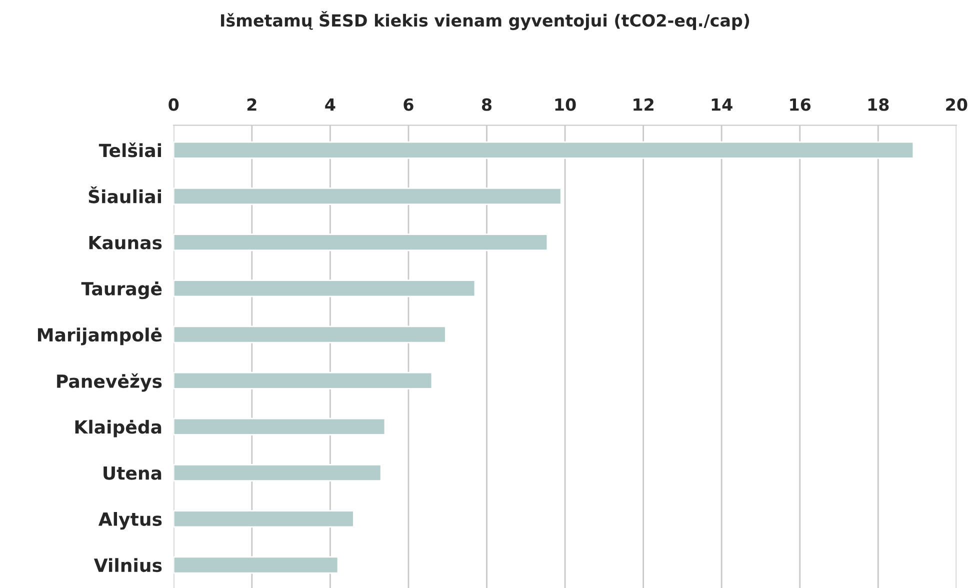 The image size is (970, 588). I want to click on x-tick-label: 12, so click(644, 104).